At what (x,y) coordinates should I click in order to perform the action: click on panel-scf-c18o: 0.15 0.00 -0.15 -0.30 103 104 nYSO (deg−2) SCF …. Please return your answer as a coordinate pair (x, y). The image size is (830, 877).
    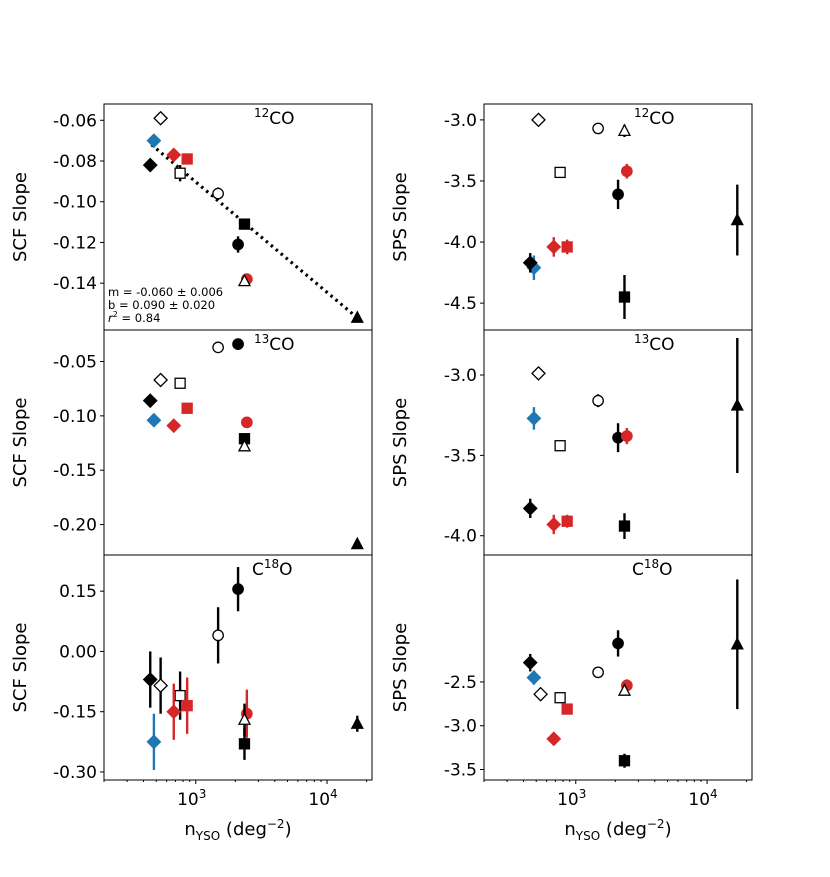
    Looking at the image, I should click on (191, 698).